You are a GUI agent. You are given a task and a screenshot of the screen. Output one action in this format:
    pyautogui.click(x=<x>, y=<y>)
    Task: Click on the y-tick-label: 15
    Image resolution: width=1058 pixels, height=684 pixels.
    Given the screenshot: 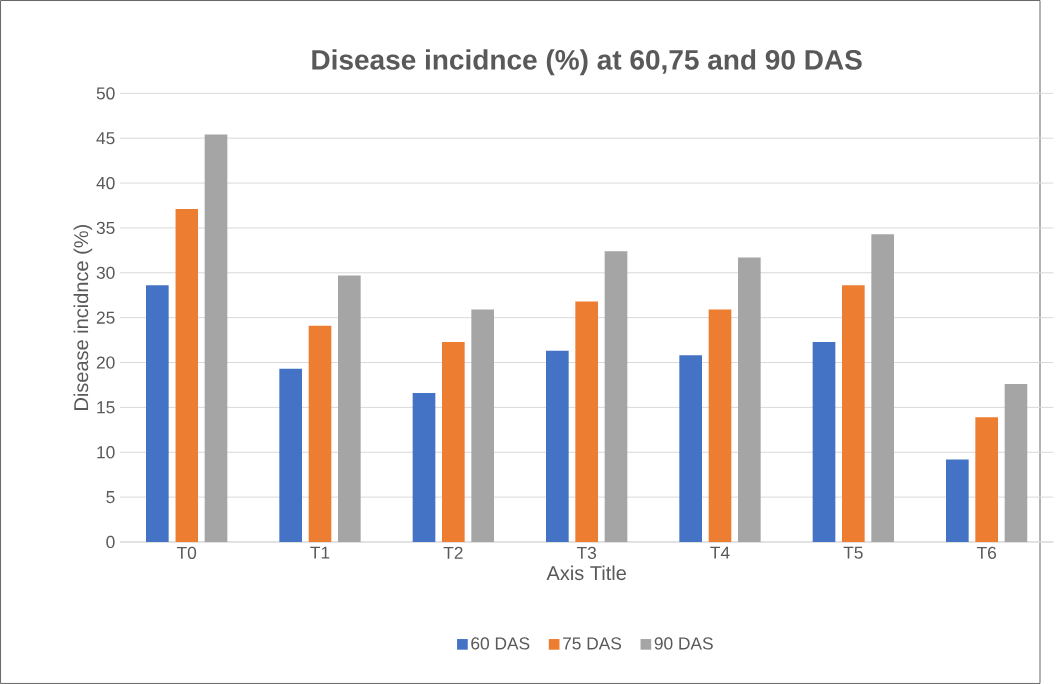 What is the action you would take?
    pyautogui.click(x=106, y=407)
    